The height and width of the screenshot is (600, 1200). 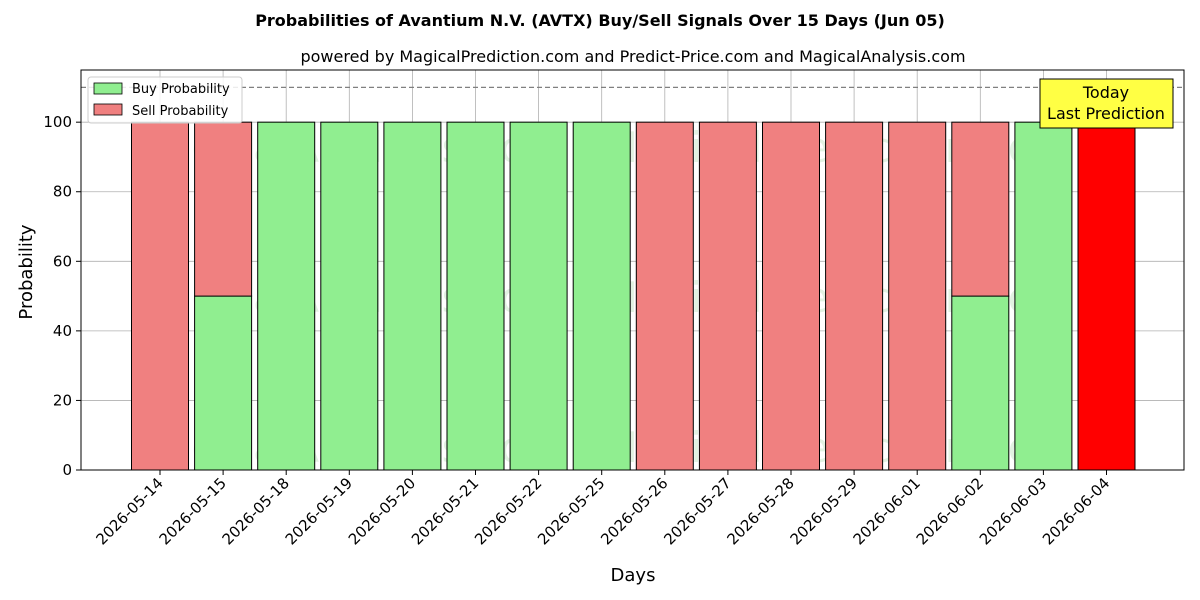 I want to click on today-annotation: Today Last Prediction, so click(x=1106, y=103).